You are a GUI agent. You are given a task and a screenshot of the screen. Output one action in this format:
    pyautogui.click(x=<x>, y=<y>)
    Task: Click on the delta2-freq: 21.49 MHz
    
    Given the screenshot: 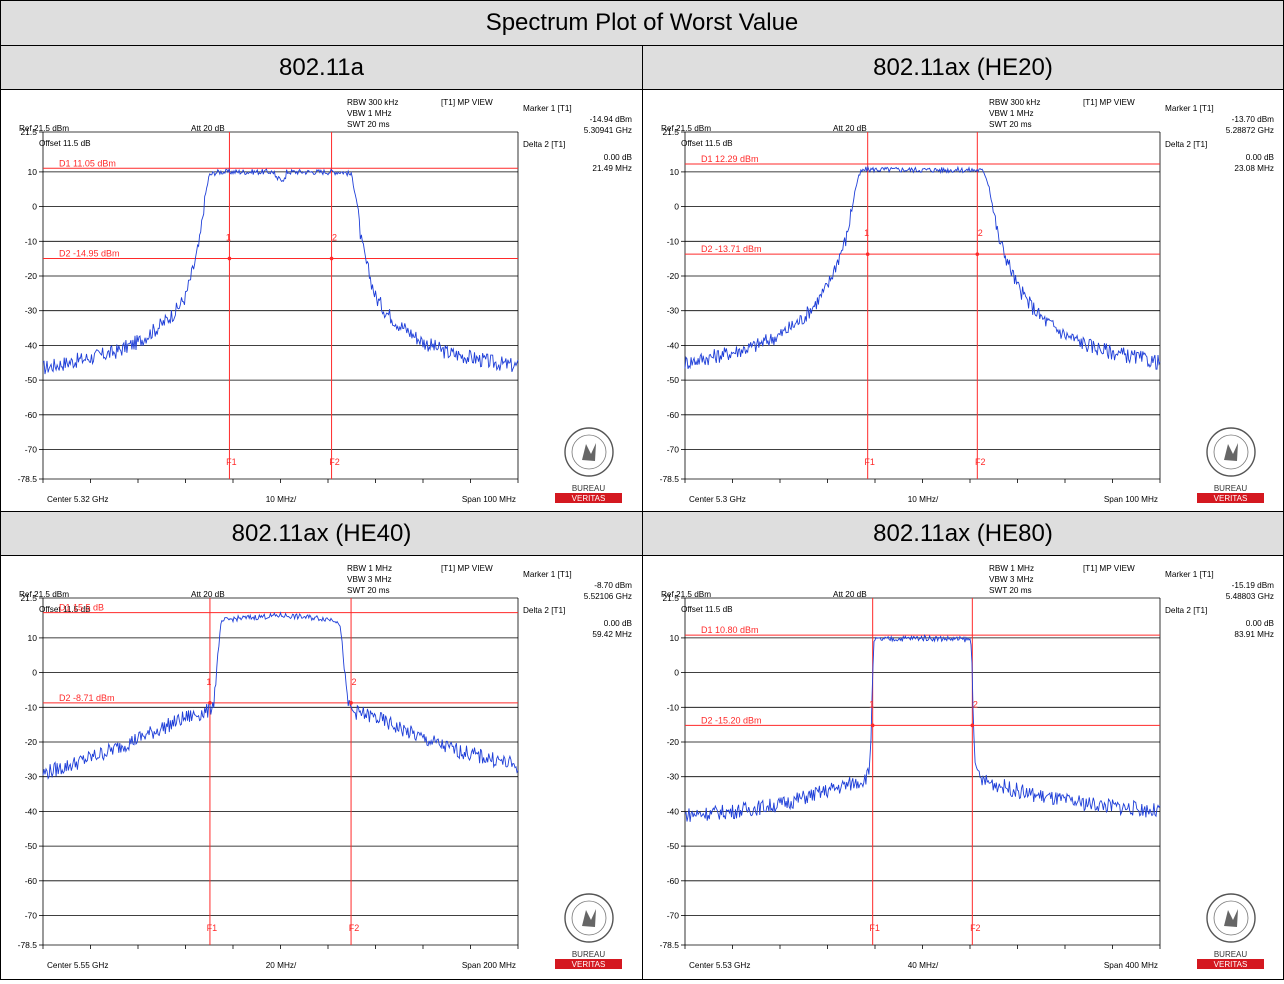 What is the action you would take?
    pyautogui.click(x=612, y=168)
    